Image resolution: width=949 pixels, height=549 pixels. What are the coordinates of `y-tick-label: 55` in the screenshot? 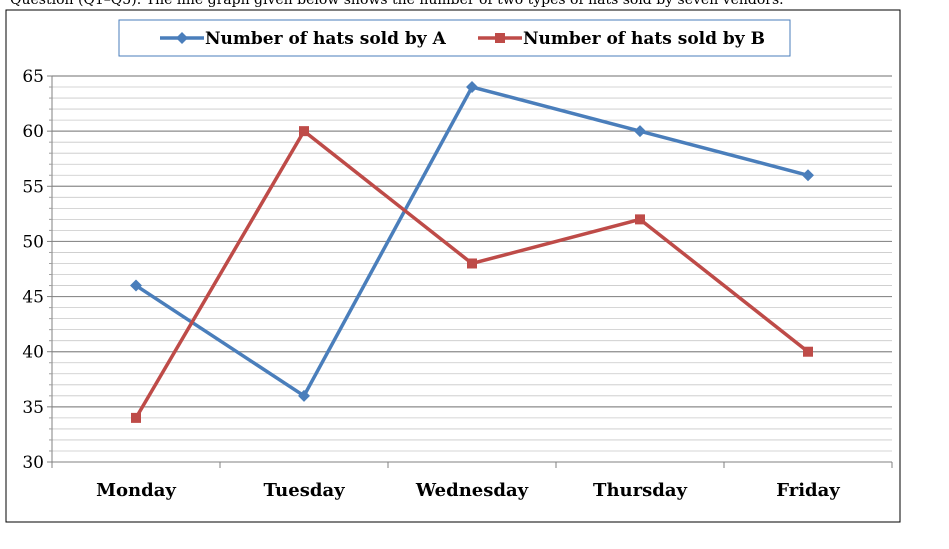 It's located at (33, 187).